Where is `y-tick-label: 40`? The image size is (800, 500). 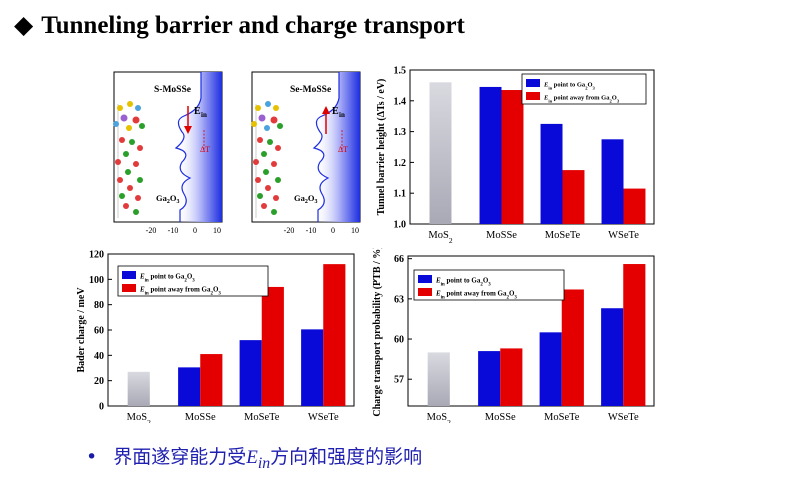 y-tick-label: 40 is located at coordinates (99, 356).